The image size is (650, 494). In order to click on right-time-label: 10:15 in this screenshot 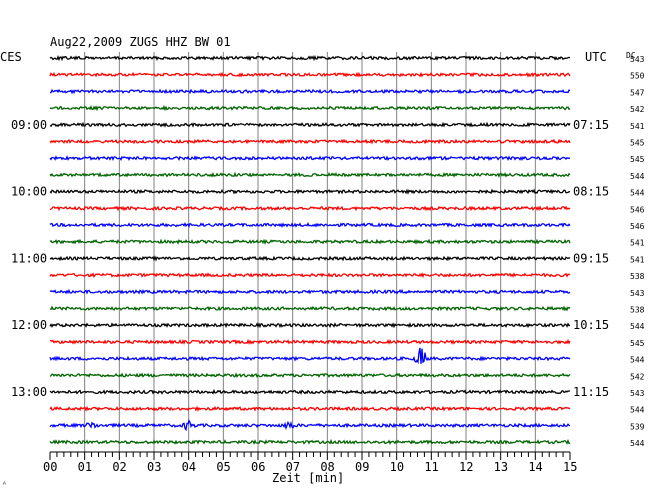, I will do `click(591, 325)`.